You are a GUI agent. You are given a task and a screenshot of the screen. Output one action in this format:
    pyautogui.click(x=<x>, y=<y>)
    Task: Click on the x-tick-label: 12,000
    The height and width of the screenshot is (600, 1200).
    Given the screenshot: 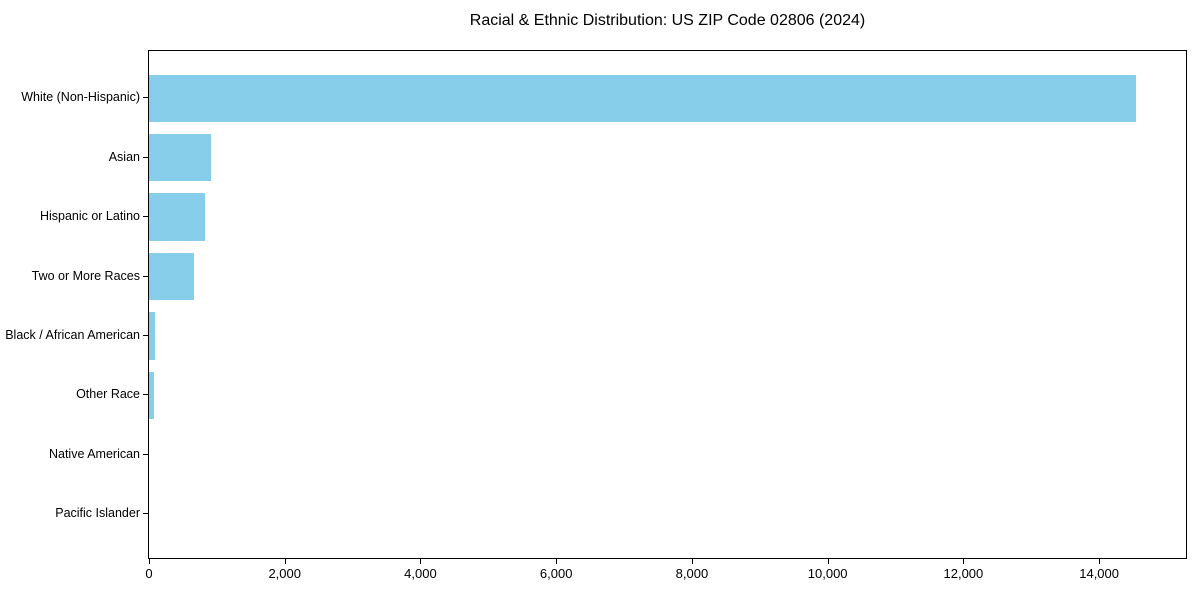 What is the action you would take?
    pyautogui.click(x=963, y=573)
    